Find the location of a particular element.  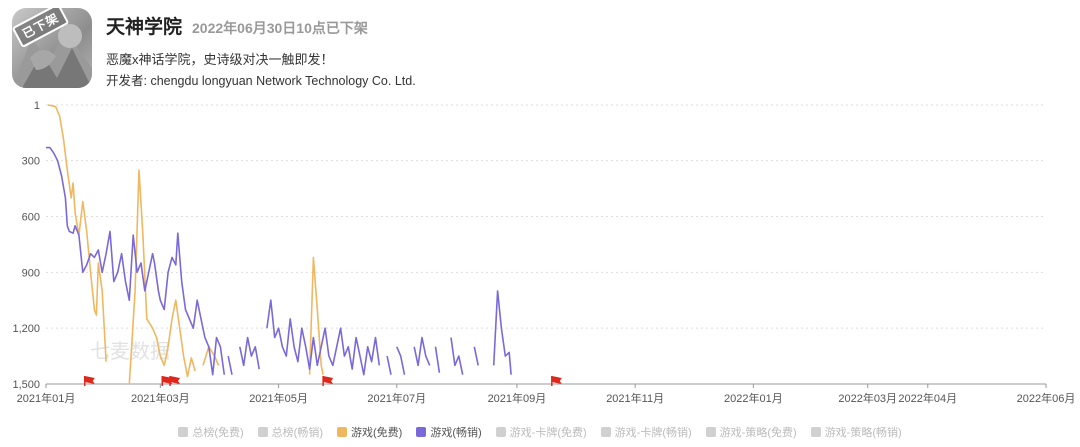

watermark: 七麦数据 is located at coordinates (130, 351).